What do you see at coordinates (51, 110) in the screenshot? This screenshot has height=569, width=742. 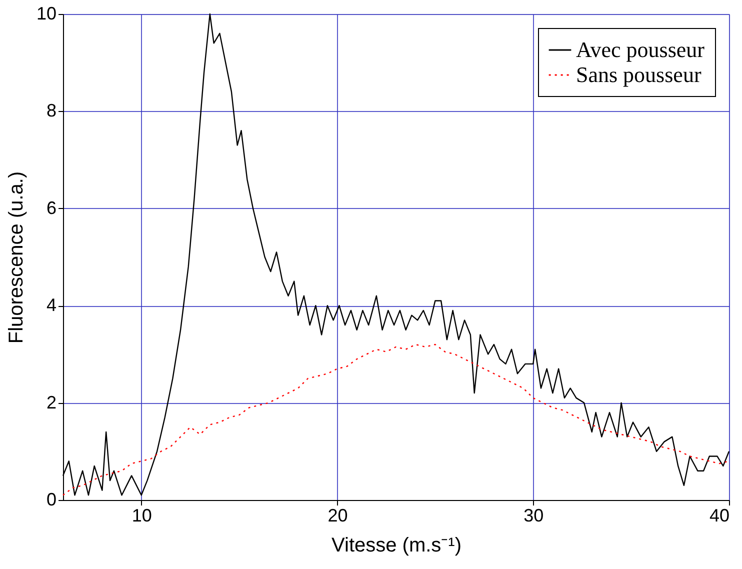 I see `y-tick-label: 8` at bounding box center [51, 110].